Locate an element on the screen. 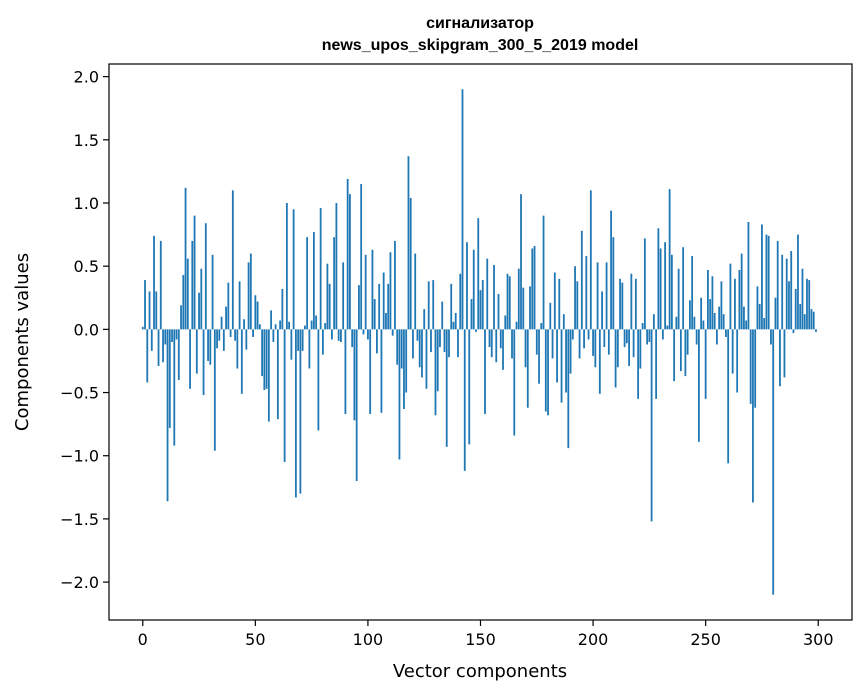  x-axis-ticks: 0 50 100 150 200 250 300 is located at coordinates (486, 634).